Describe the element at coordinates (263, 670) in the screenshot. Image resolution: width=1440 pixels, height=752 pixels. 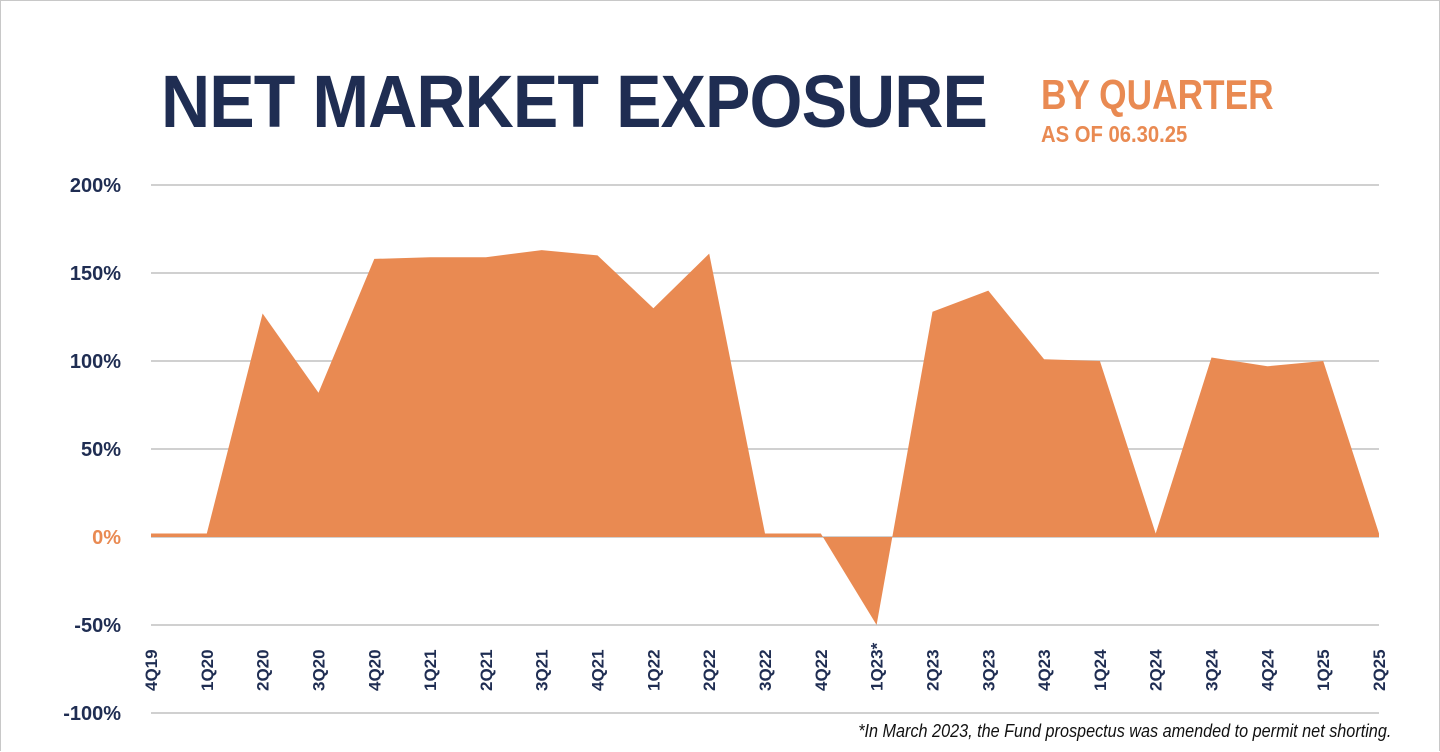
I see `x-tick-label: 2Q20` at that location.